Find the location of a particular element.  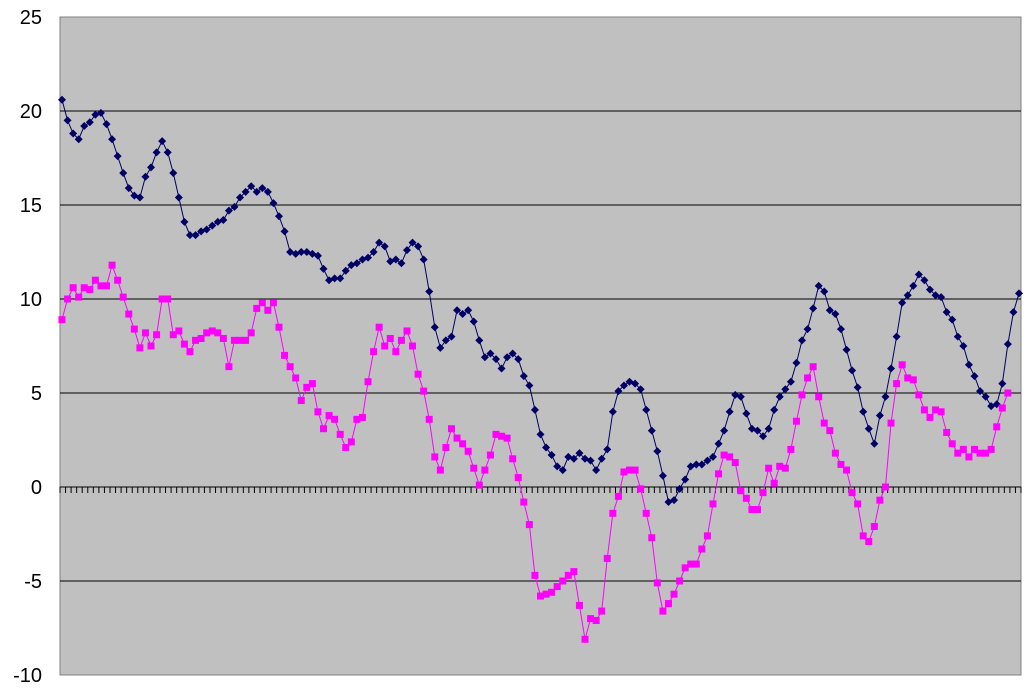

y-axis: 25 20 15 10 5 0 -5 -10 is located at coordinates (27, 347).